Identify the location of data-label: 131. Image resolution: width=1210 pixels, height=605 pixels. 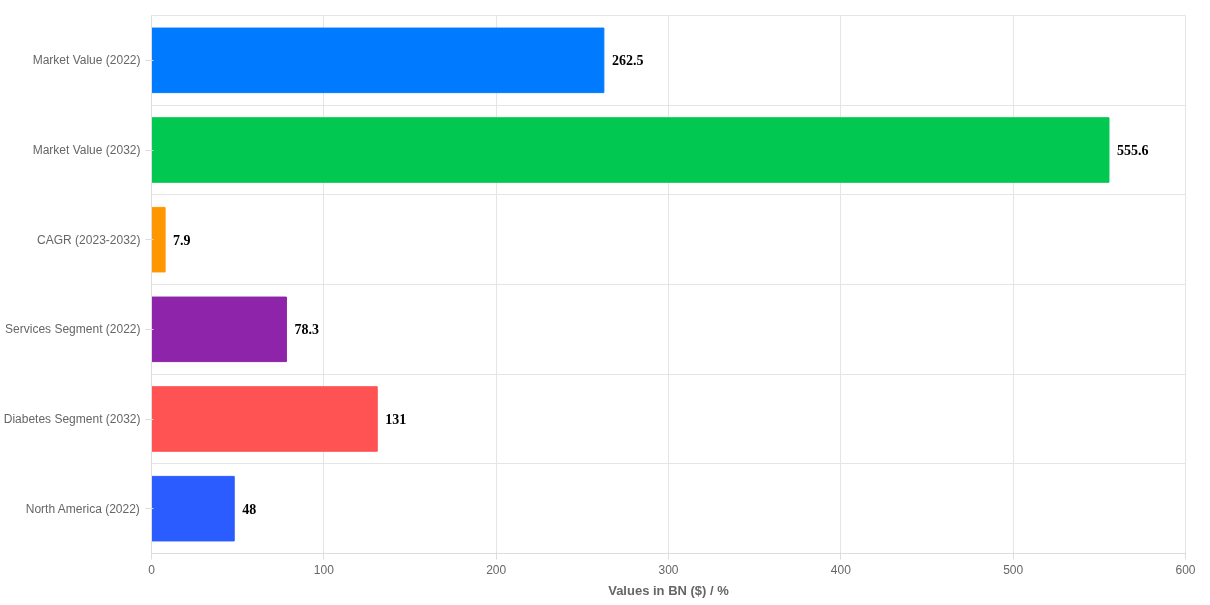
(396, 419).